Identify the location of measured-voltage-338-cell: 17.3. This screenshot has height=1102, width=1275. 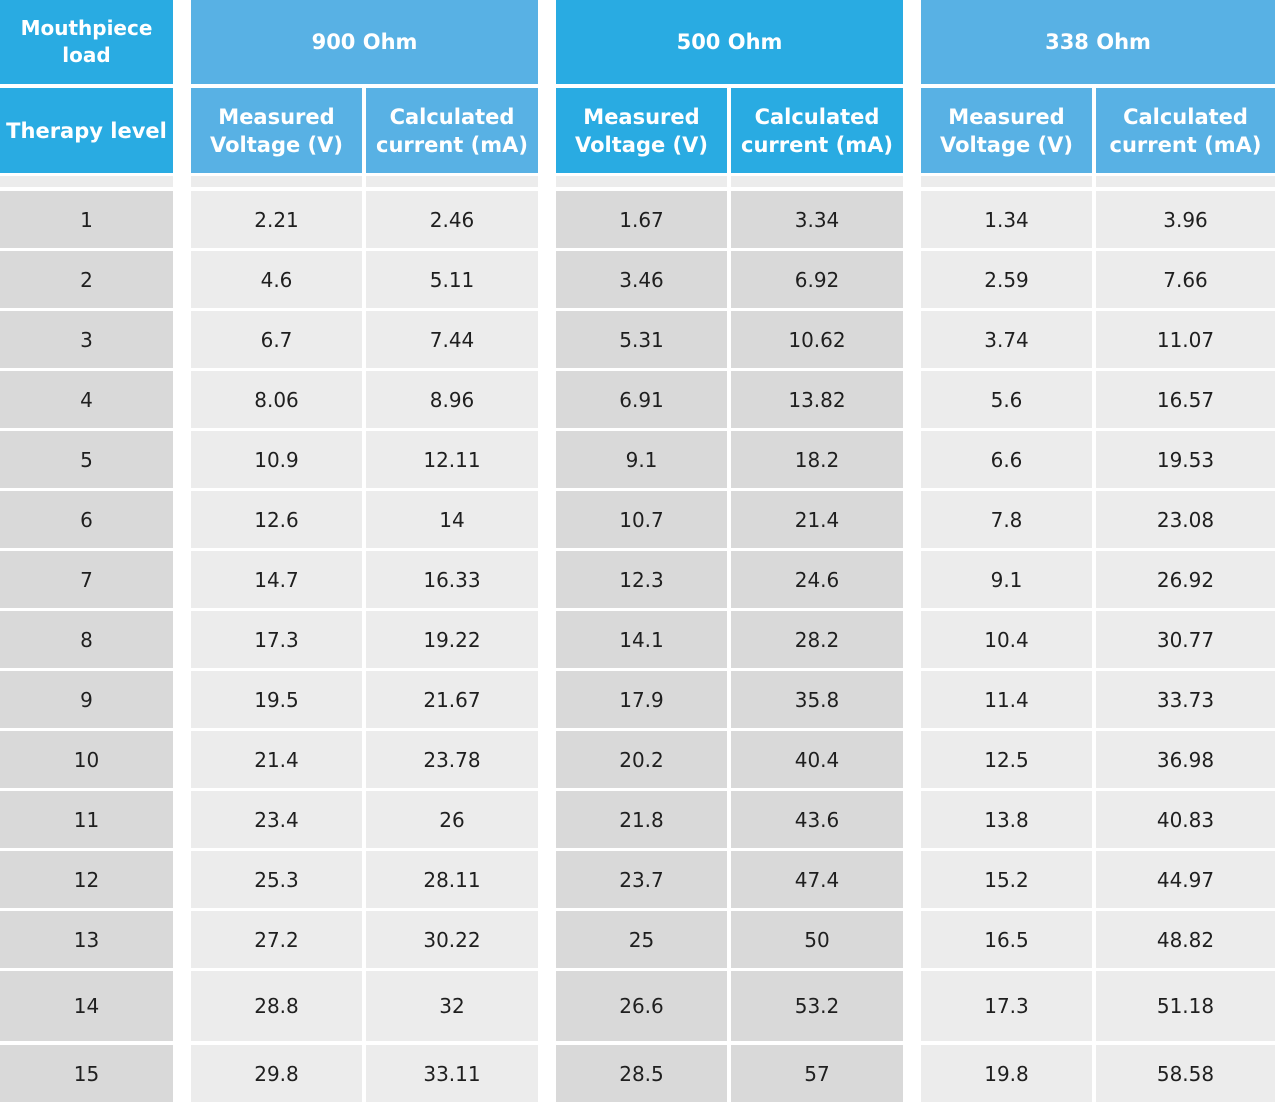
(1006, 1006).